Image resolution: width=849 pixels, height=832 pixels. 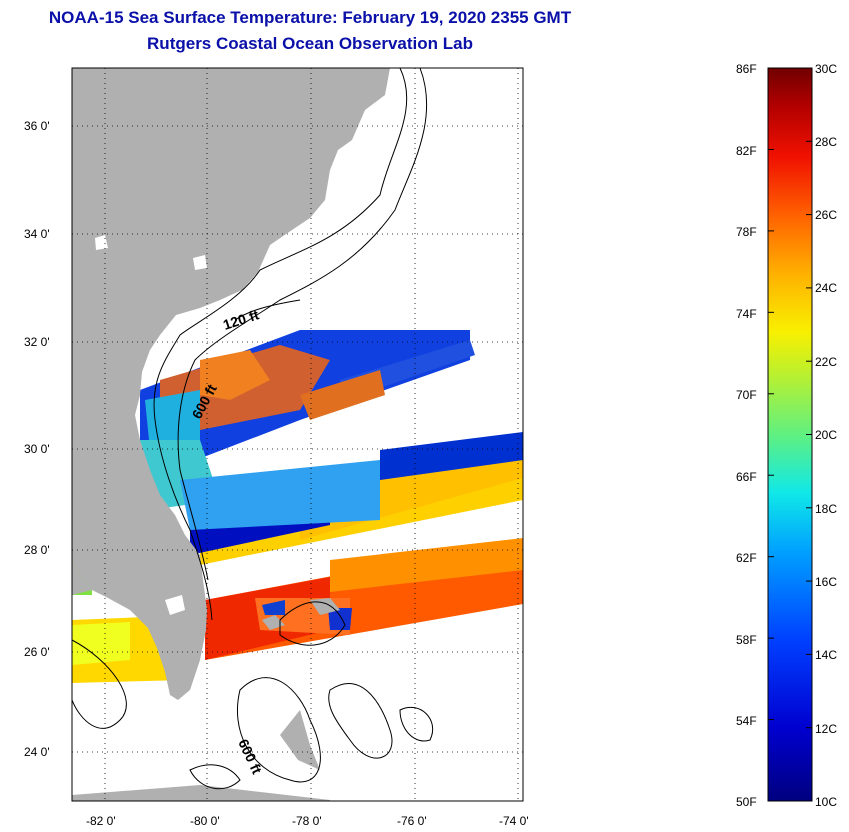 What do you see at coordinates (746, 232) in the screenshot?
I see `f-label: 78F` at bounding box center [746, 232].